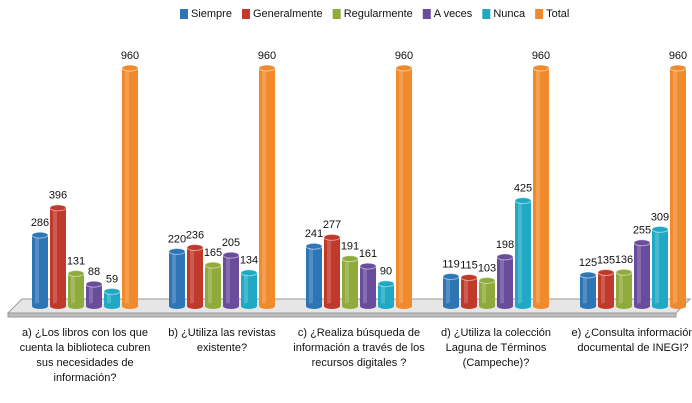 This screenshot has width=692, height=403. I want to click on value-label: 198, so click(505, 245).